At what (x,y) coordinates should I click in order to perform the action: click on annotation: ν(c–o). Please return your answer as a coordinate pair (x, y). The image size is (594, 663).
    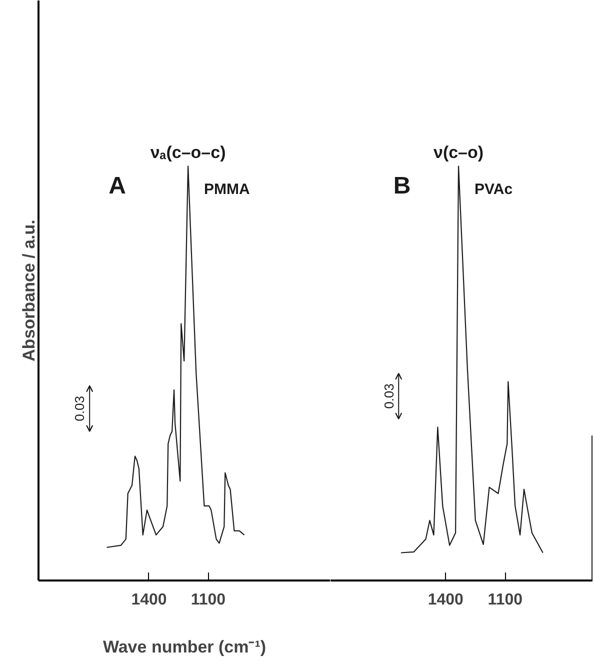
    Looking at the image, I should click on (458, 152).